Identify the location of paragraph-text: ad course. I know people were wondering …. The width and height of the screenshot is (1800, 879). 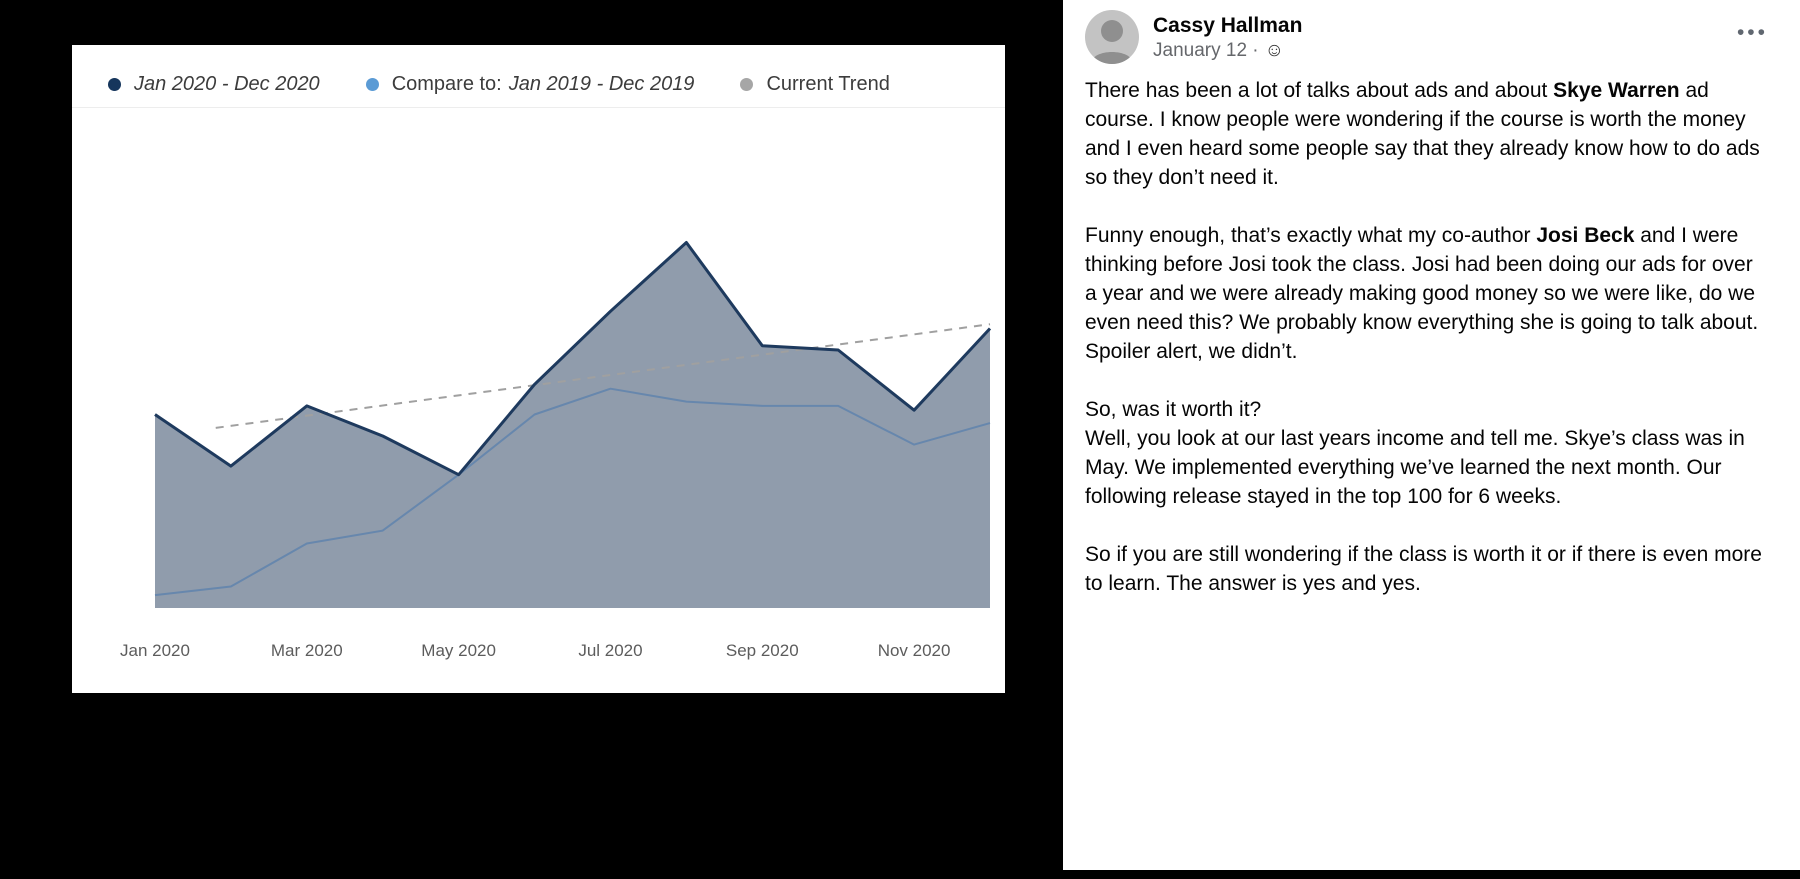
(1422, 134).